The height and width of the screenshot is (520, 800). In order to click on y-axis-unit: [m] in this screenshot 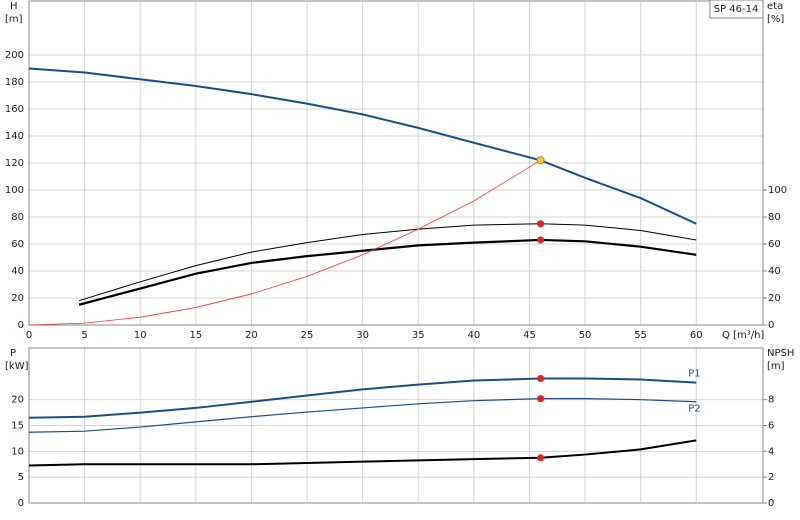, I will do `click(14, 19)`.